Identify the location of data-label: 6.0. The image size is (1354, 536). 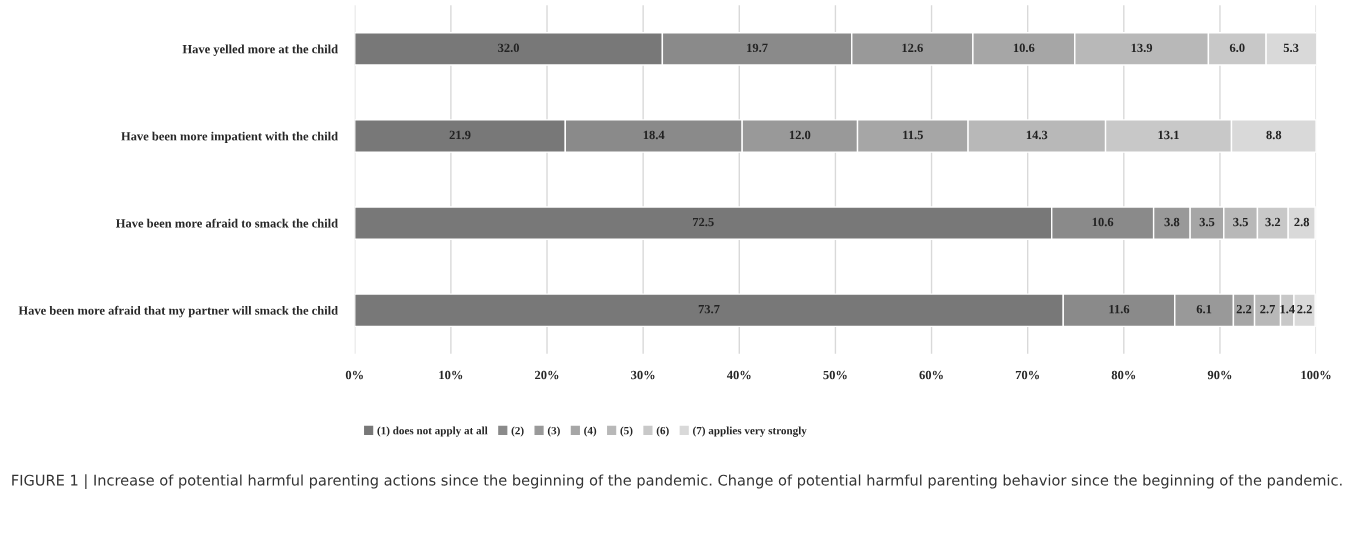
(1237, 48).